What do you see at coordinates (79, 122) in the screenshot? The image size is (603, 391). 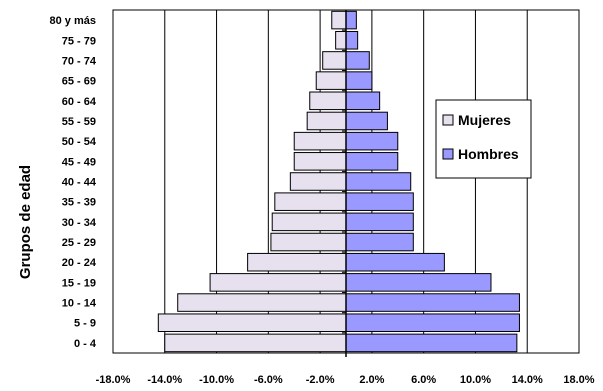 I see `category-label-11: 55 - 59` at bounding box center [79, 122].